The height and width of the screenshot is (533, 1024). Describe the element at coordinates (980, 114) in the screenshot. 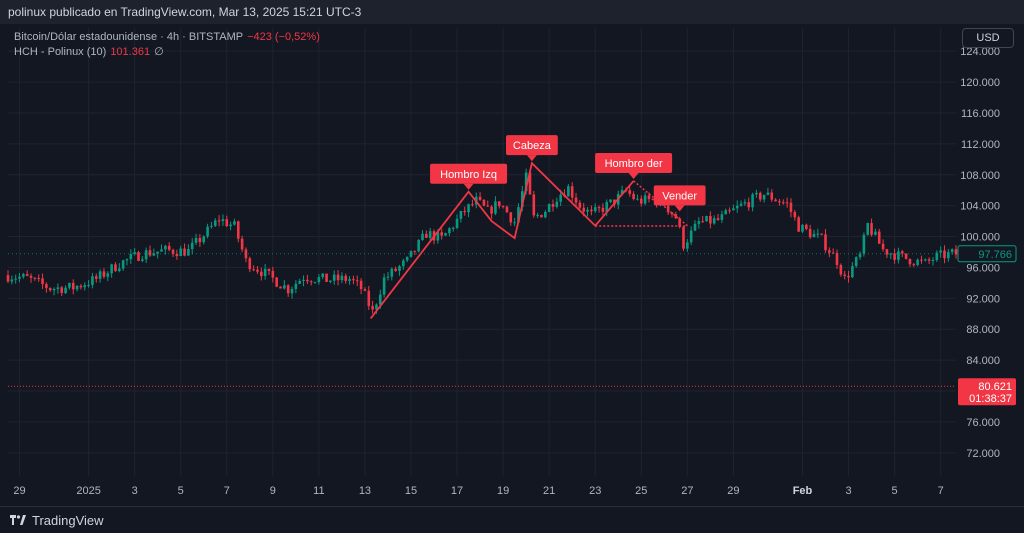

I see `y-tick-label: 116.000` at that location.